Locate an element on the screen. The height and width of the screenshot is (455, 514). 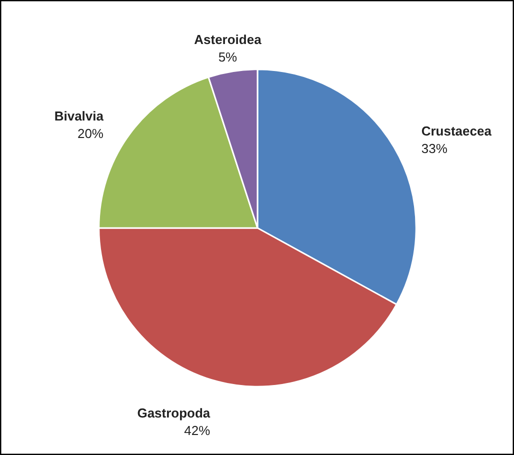
data-label: 33% is located at coordinates (434, 148).